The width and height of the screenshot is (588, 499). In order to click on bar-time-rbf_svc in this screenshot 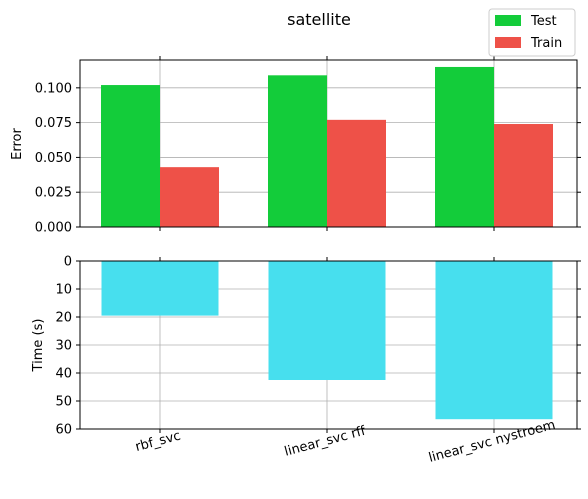, I will do `click(160, 288)`.